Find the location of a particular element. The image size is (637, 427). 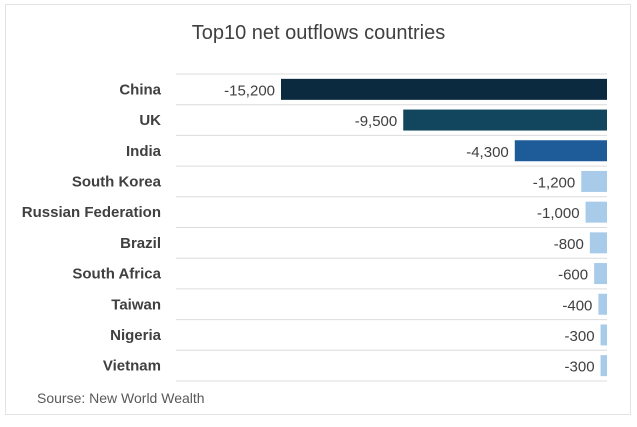

data-label: -15,200 is located at coordinates (249, 90).